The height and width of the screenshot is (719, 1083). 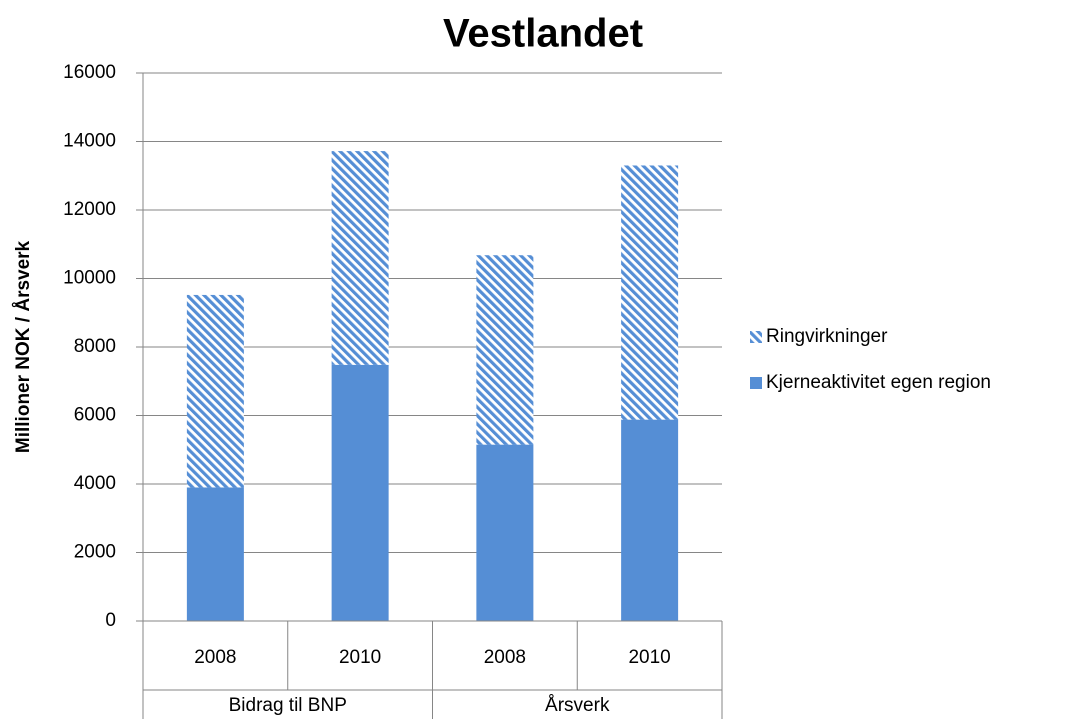 What do you see at coordinates (95, 415) in the screenshot?
I see `y-tick-label: 6000` at bounding box center [95, 415].